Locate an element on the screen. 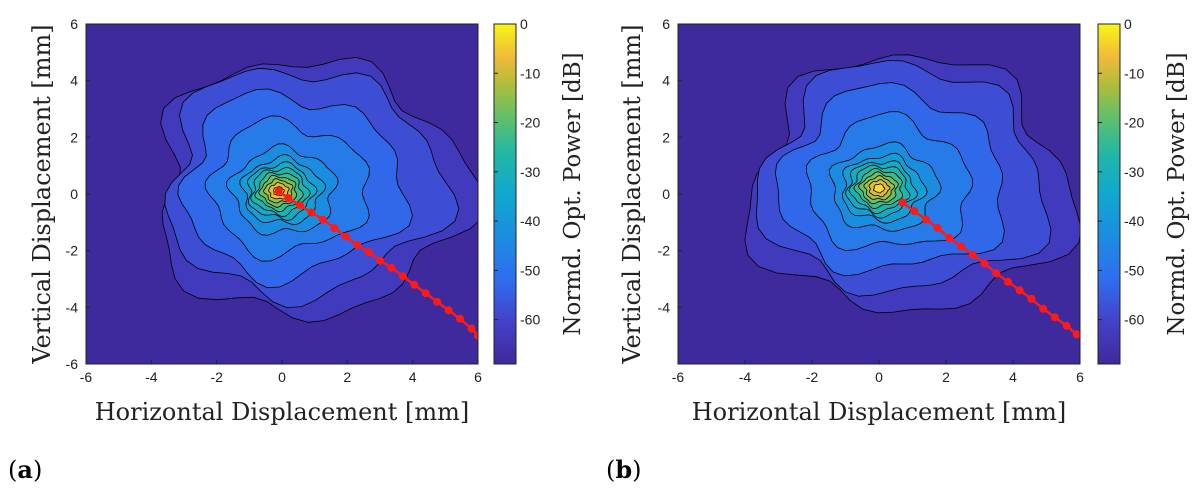 This screenshot has height=495, width=1200. x-ticks-b: -6 -4 -2 0 2 4 6 is located at coordinates (878, 372).